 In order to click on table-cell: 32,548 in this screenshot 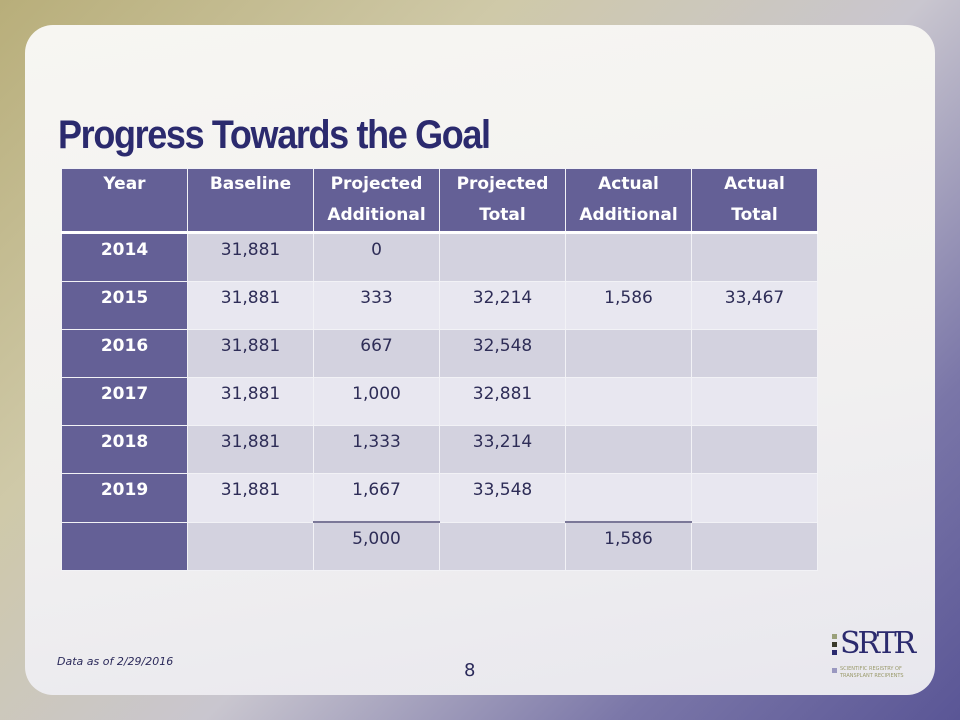, I will do `click(502, 353)`.